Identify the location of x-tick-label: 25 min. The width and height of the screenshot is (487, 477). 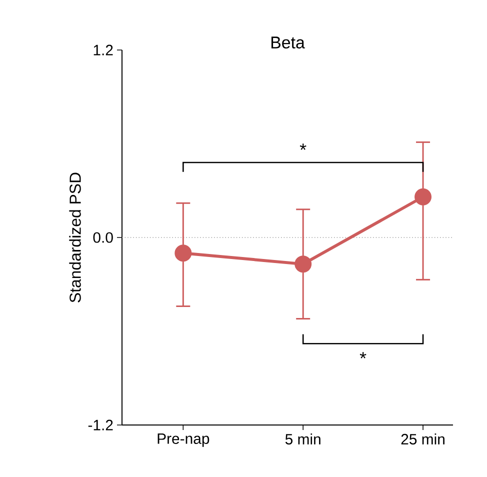
(422, 439).